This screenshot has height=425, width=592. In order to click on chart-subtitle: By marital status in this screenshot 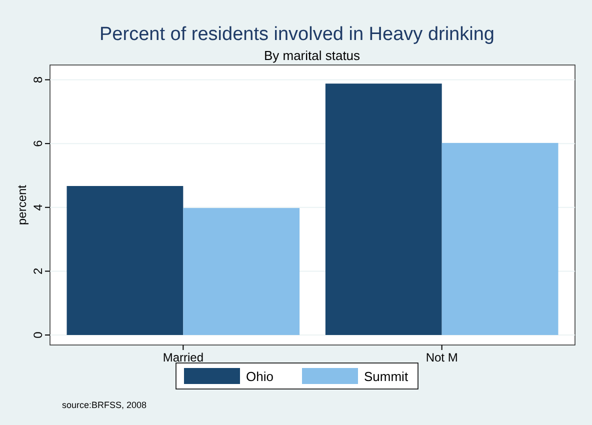, I will do `click(312, 55)`.